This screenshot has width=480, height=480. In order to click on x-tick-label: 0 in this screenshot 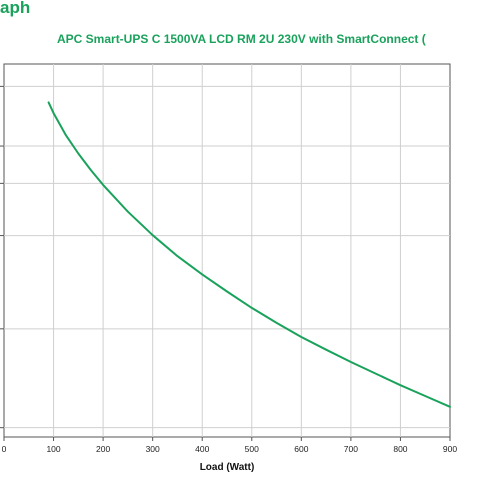, I will do `click(4, 449)`.